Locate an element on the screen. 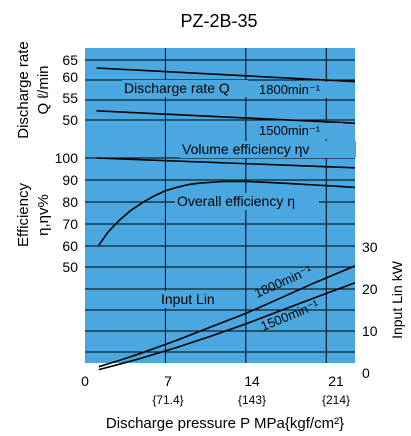 Image resolution: width=411 pixels, height=436 pixels. tick-label-pressure: 0 is located at coordinates (85, 381).